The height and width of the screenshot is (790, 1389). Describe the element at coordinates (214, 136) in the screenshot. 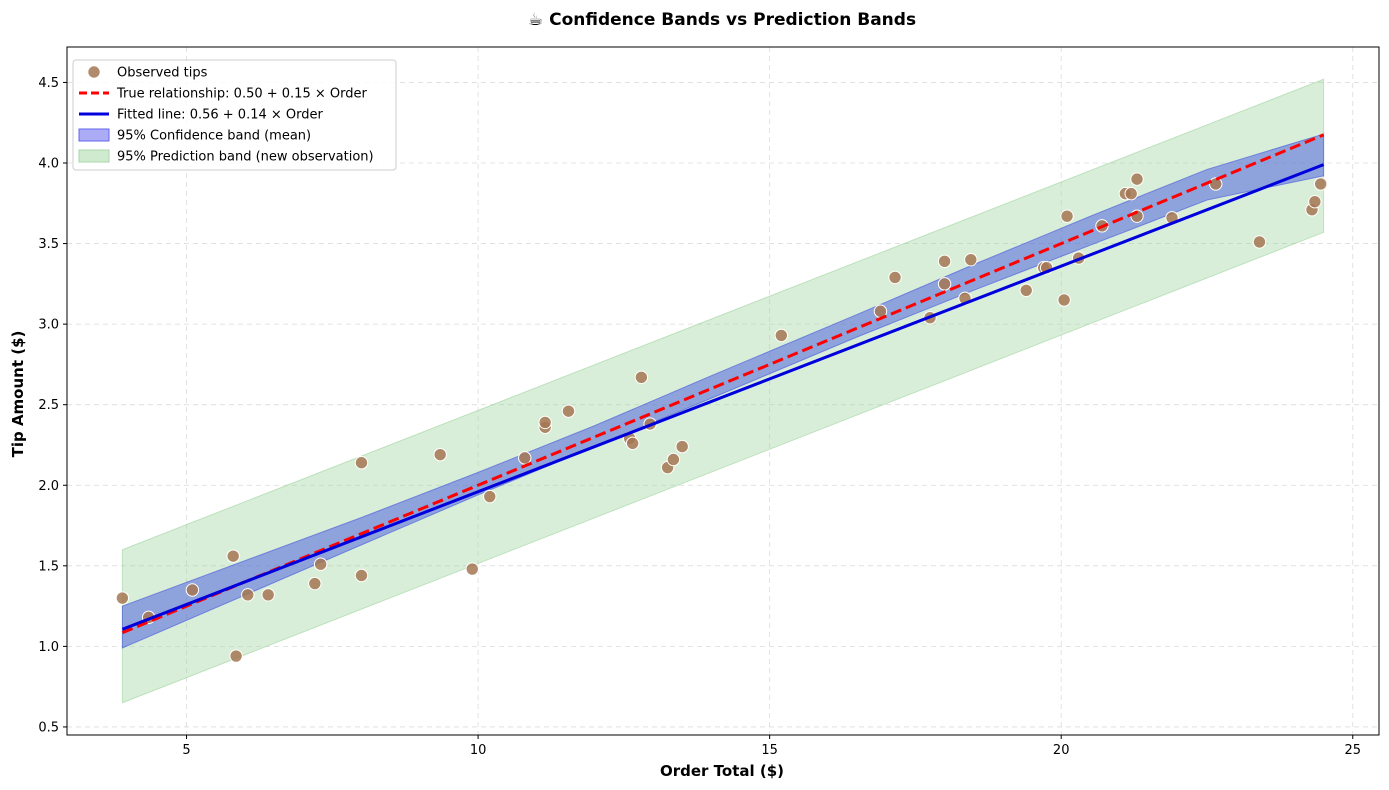

I see `legend-label: 95% Confidence band (mean)` at that location.